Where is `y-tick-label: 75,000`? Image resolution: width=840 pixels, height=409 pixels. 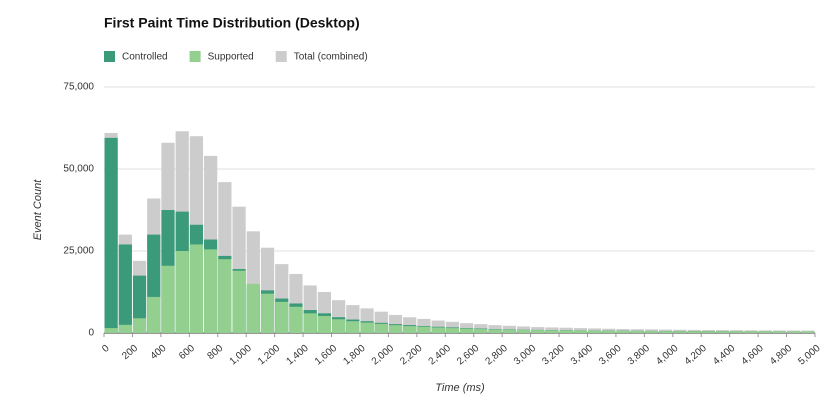
y-tick-label: 75,000 is located at coordinates (78, 87).